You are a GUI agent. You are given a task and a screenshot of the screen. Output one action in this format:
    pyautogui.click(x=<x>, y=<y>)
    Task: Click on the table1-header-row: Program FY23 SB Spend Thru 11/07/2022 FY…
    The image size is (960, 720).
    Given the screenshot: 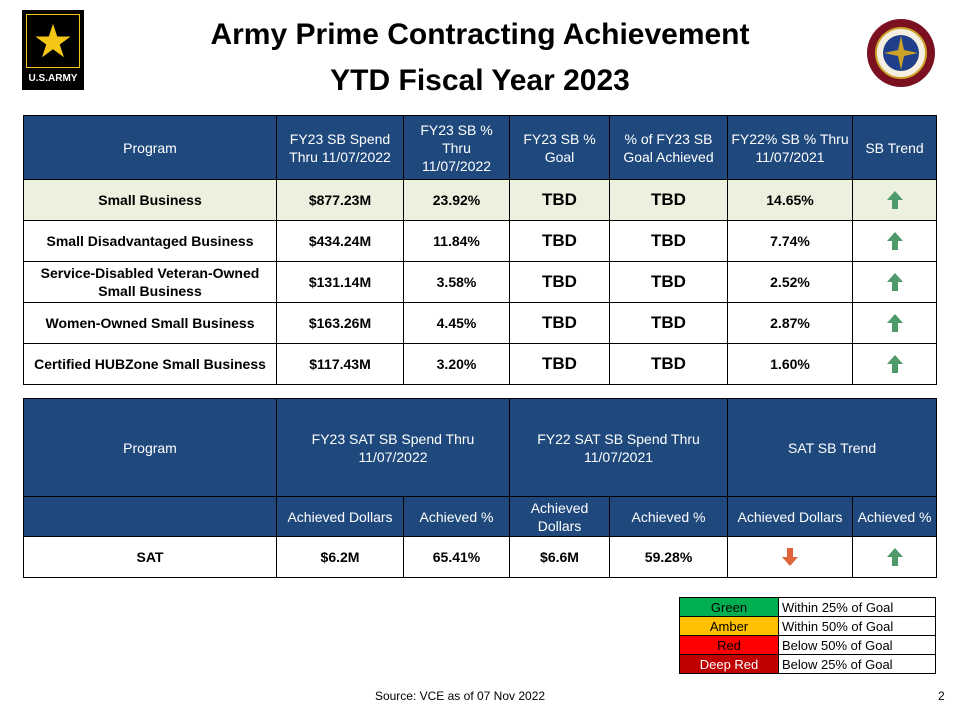 What is the action you would take?
    pyautogui.click(x=480, y=147)
    